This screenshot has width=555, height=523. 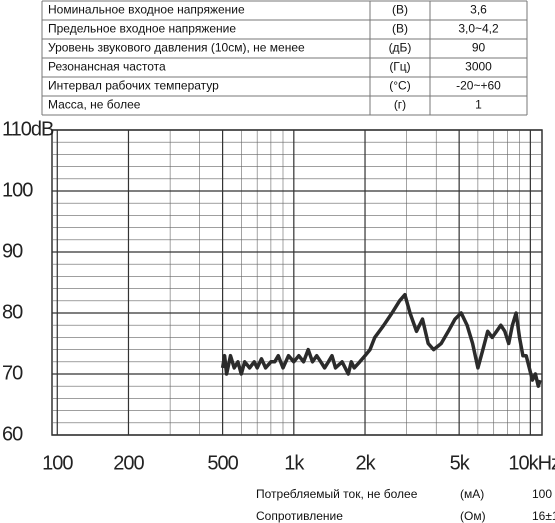 I want to click on param-unit: (Гц), so click(x=399, y=67).